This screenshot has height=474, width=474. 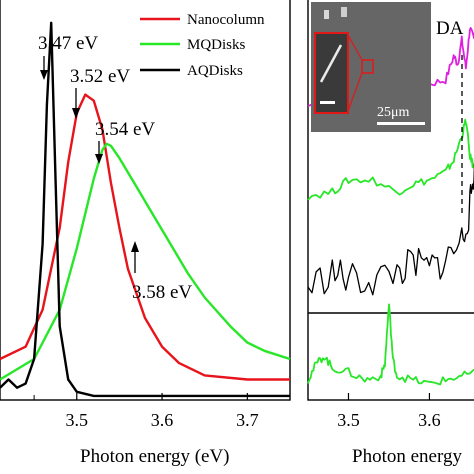 I want to click on annotation-3-47: 3.47 eV, so click(x=68, y=43).